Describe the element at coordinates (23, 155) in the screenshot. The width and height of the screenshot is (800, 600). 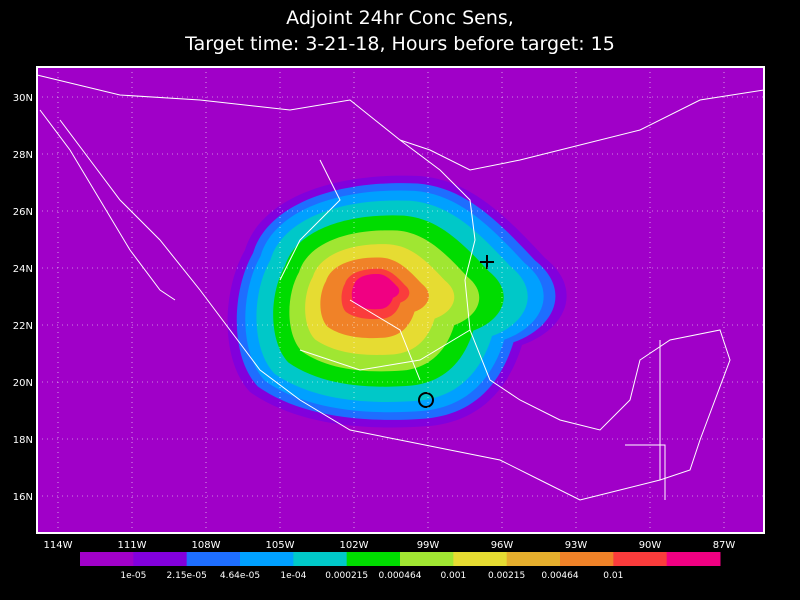
I see `lat-label: 28N` at that location.